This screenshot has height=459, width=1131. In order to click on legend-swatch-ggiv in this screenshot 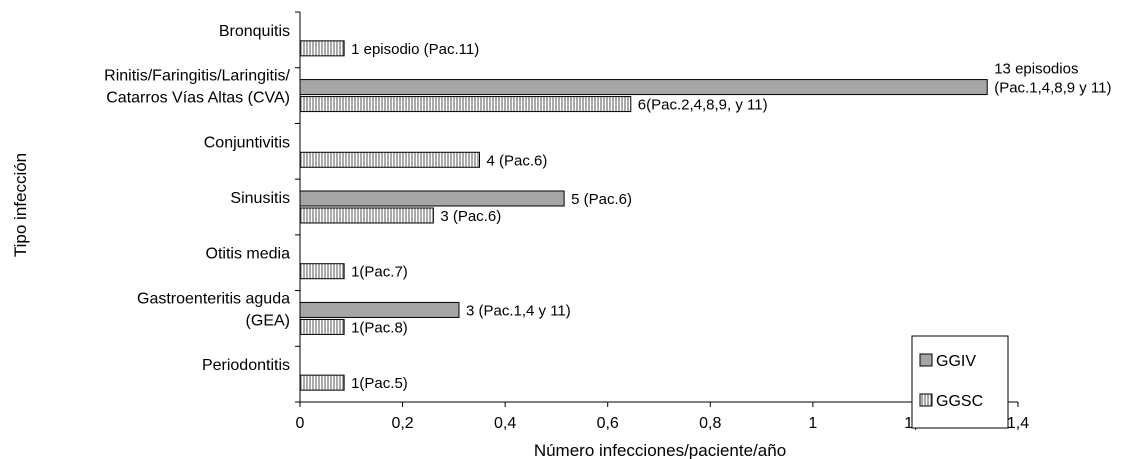, I will do `click(926, 360)`.